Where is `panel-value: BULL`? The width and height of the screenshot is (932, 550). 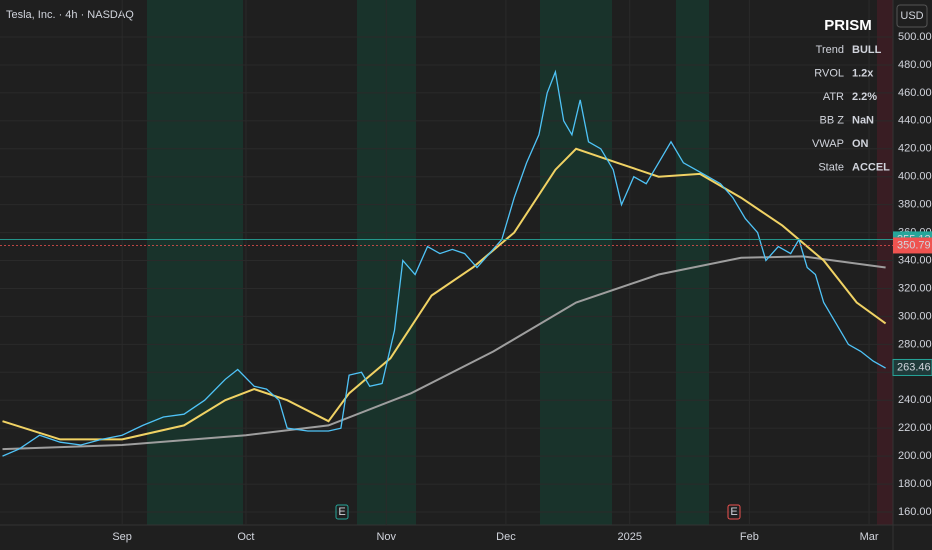
panel-value: BULL is located at coordinates (867, 50).